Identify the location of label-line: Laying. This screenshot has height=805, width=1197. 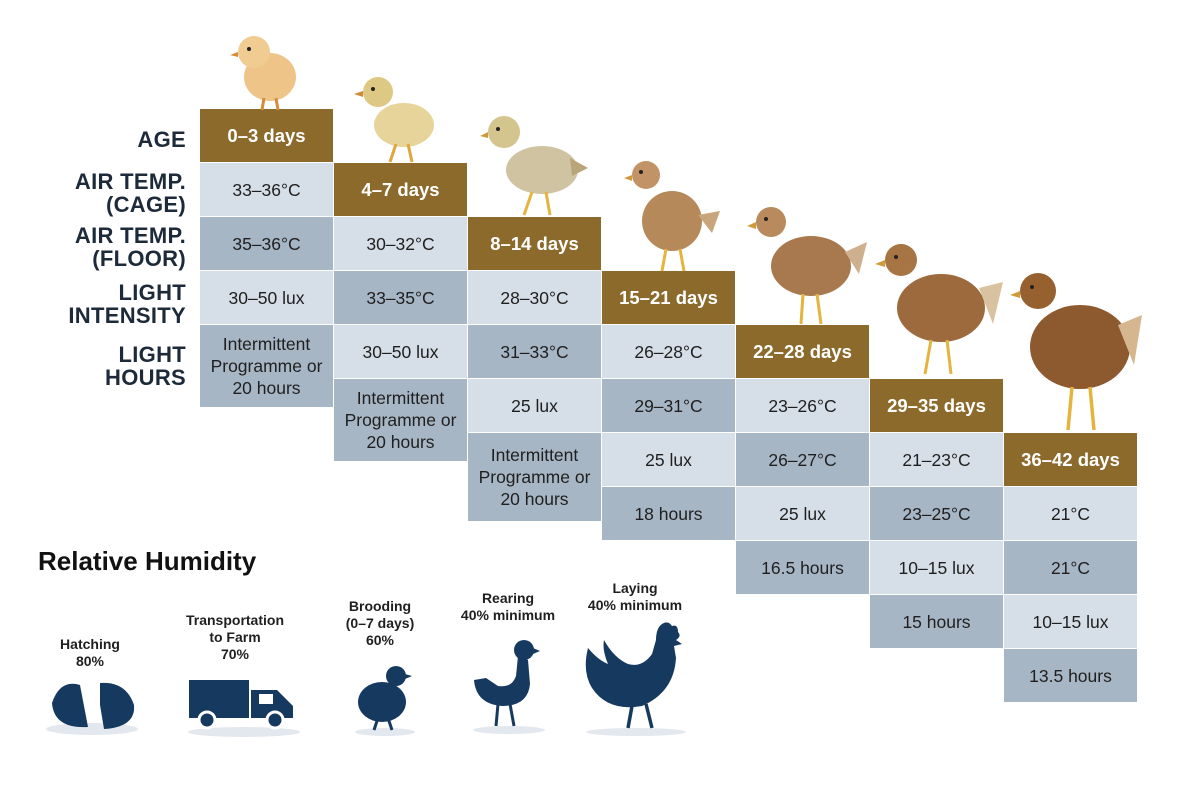
(635, 588).